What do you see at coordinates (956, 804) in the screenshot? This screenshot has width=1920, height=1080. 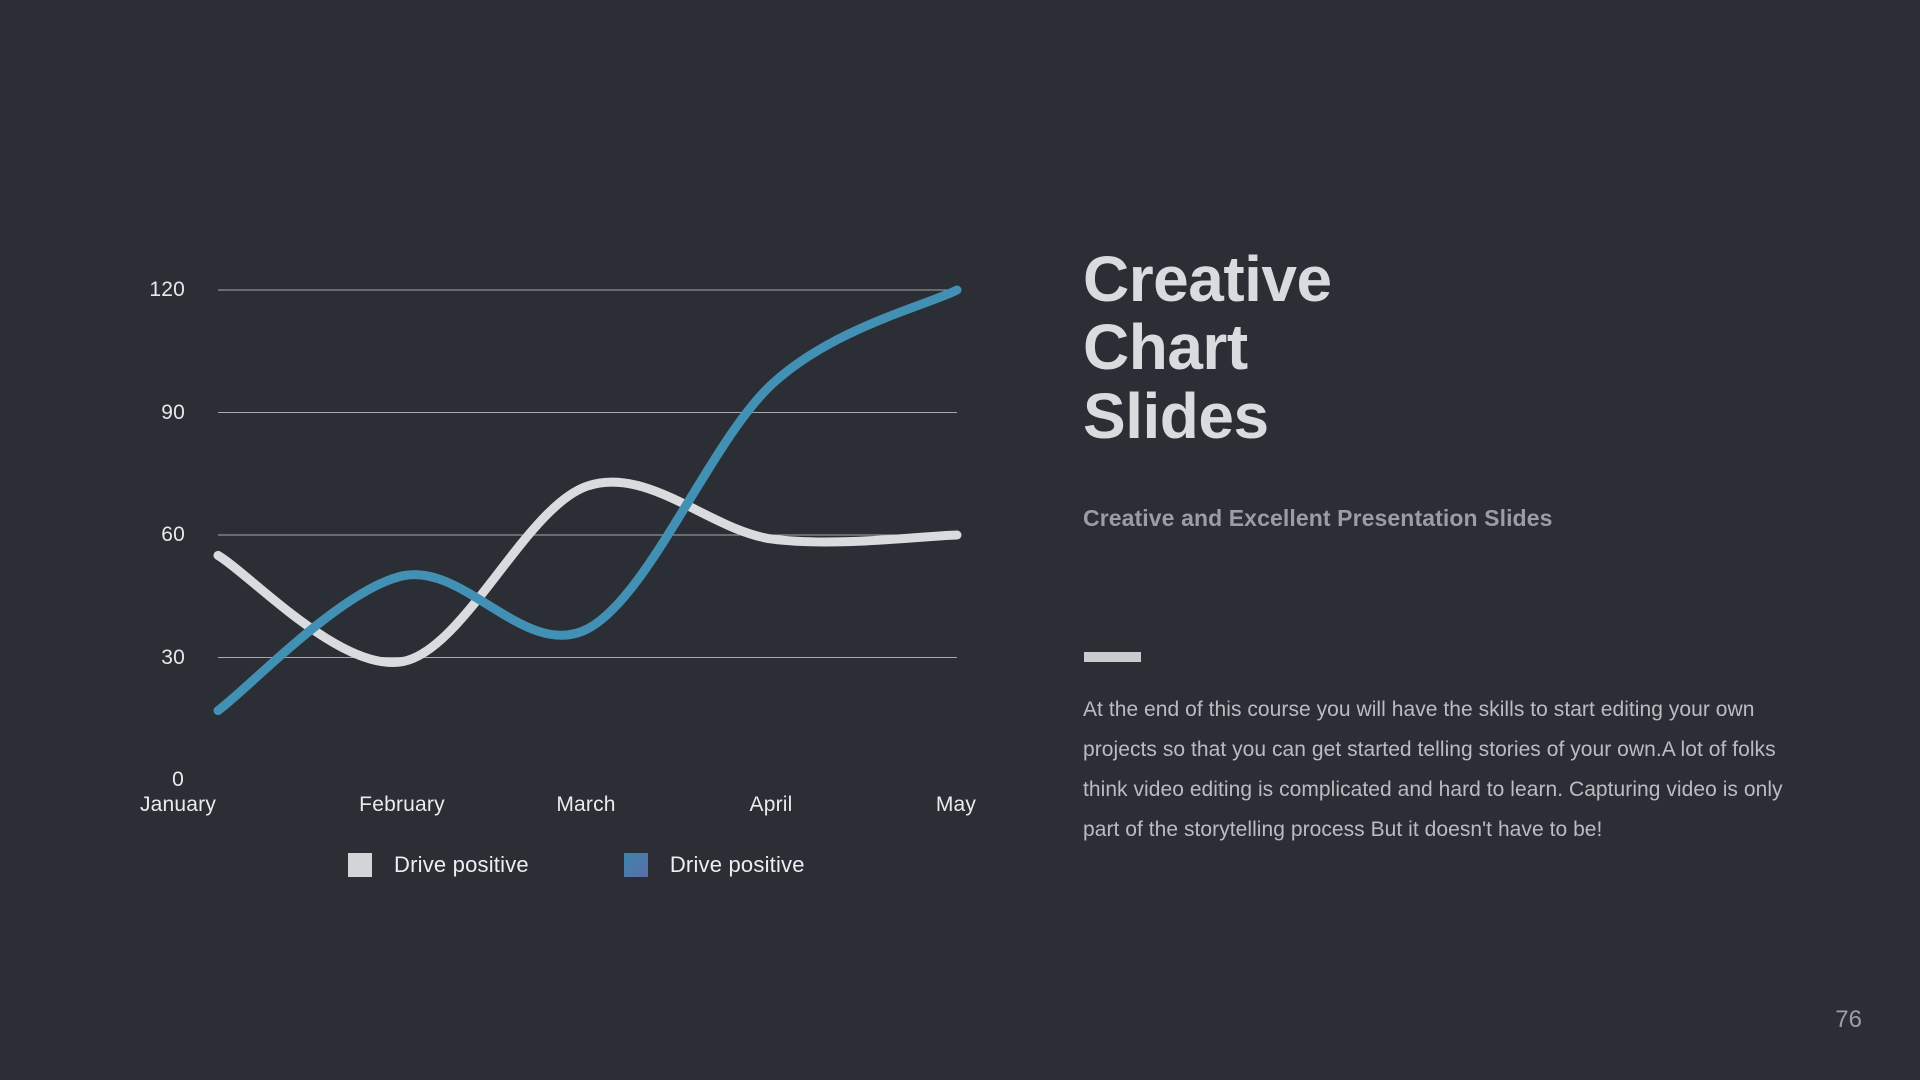 I see `x-axis-tick-may: May` at bounding box center [956, 804].